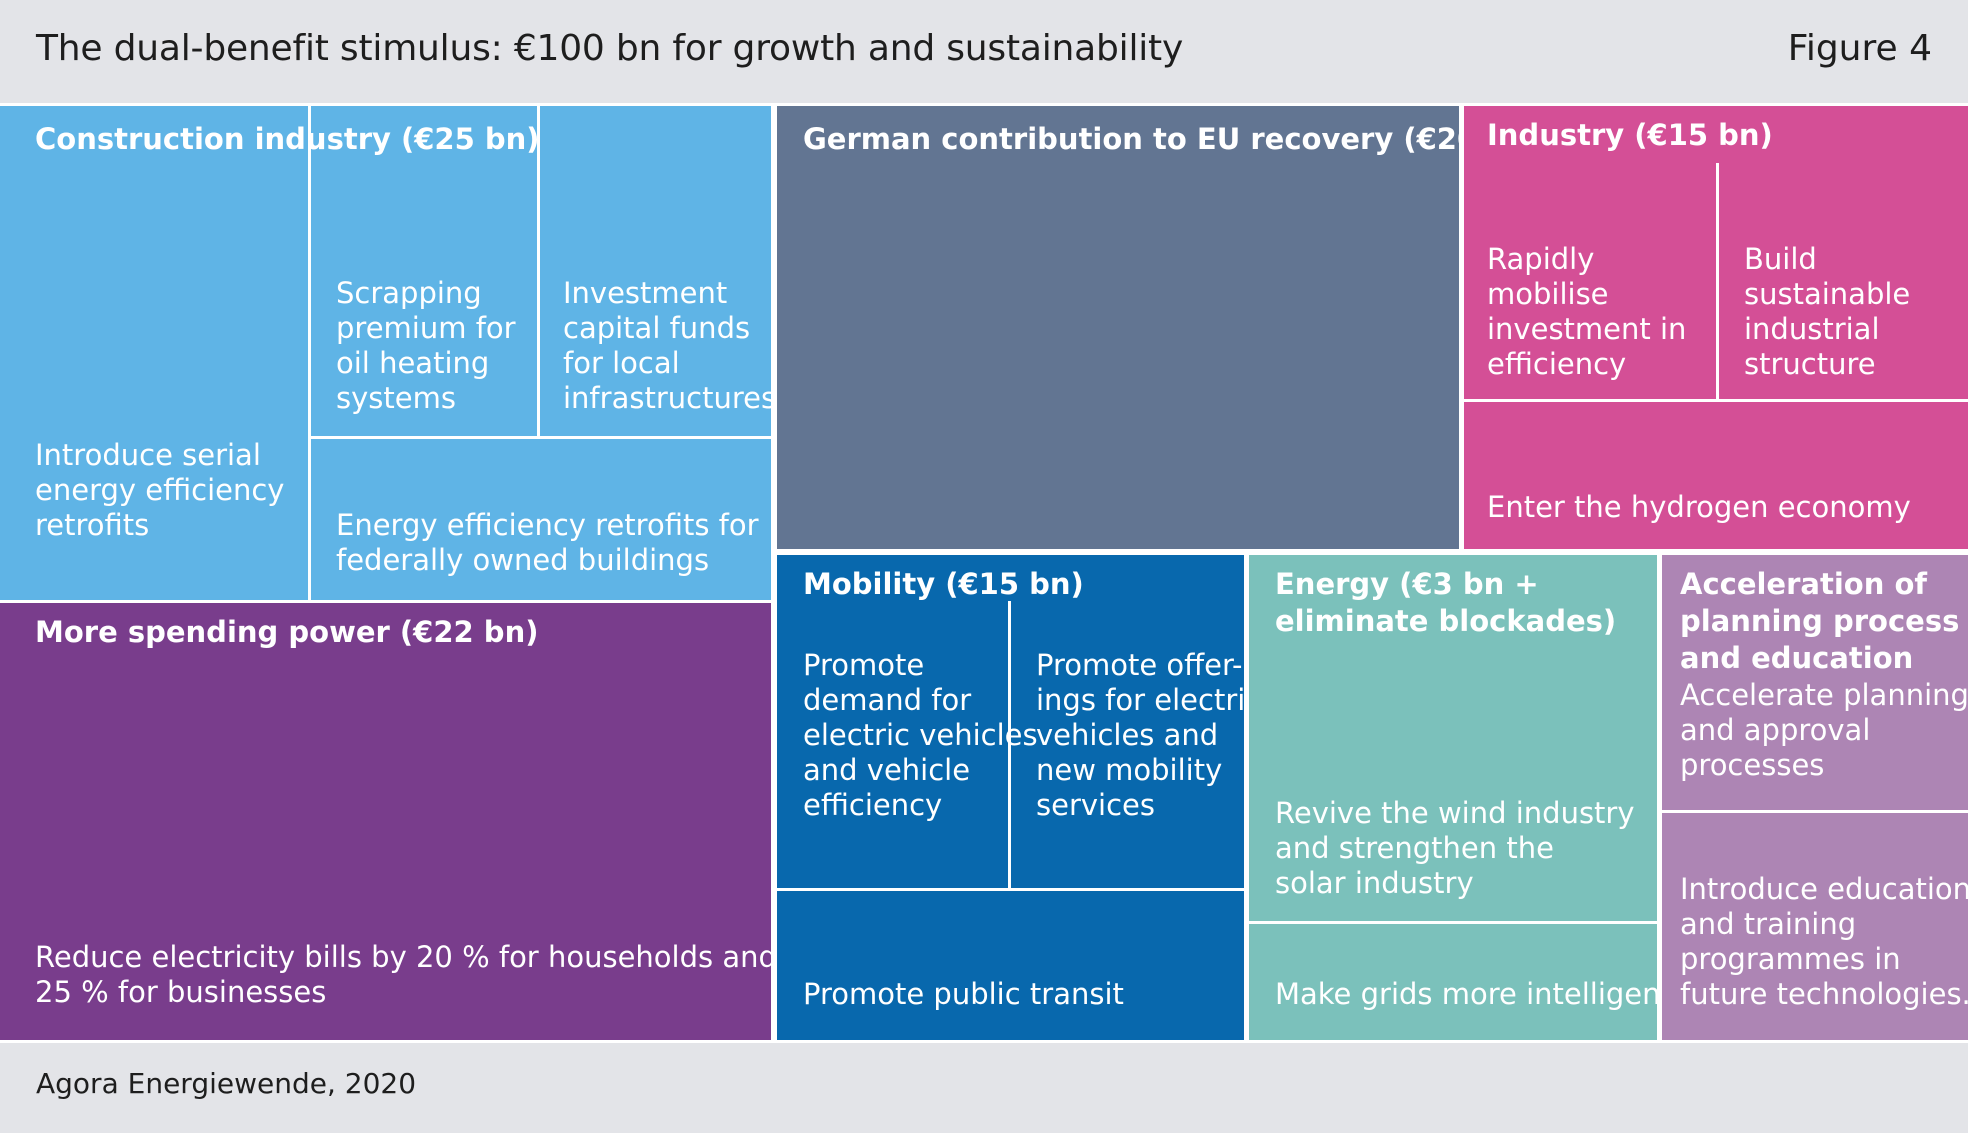 The height and width of the screenshot is (1133, 1968). Describe the element at coordinates (160, 490) in the screenshot. I see `serial-retrofits-label-2: energy efficiency` at that location.